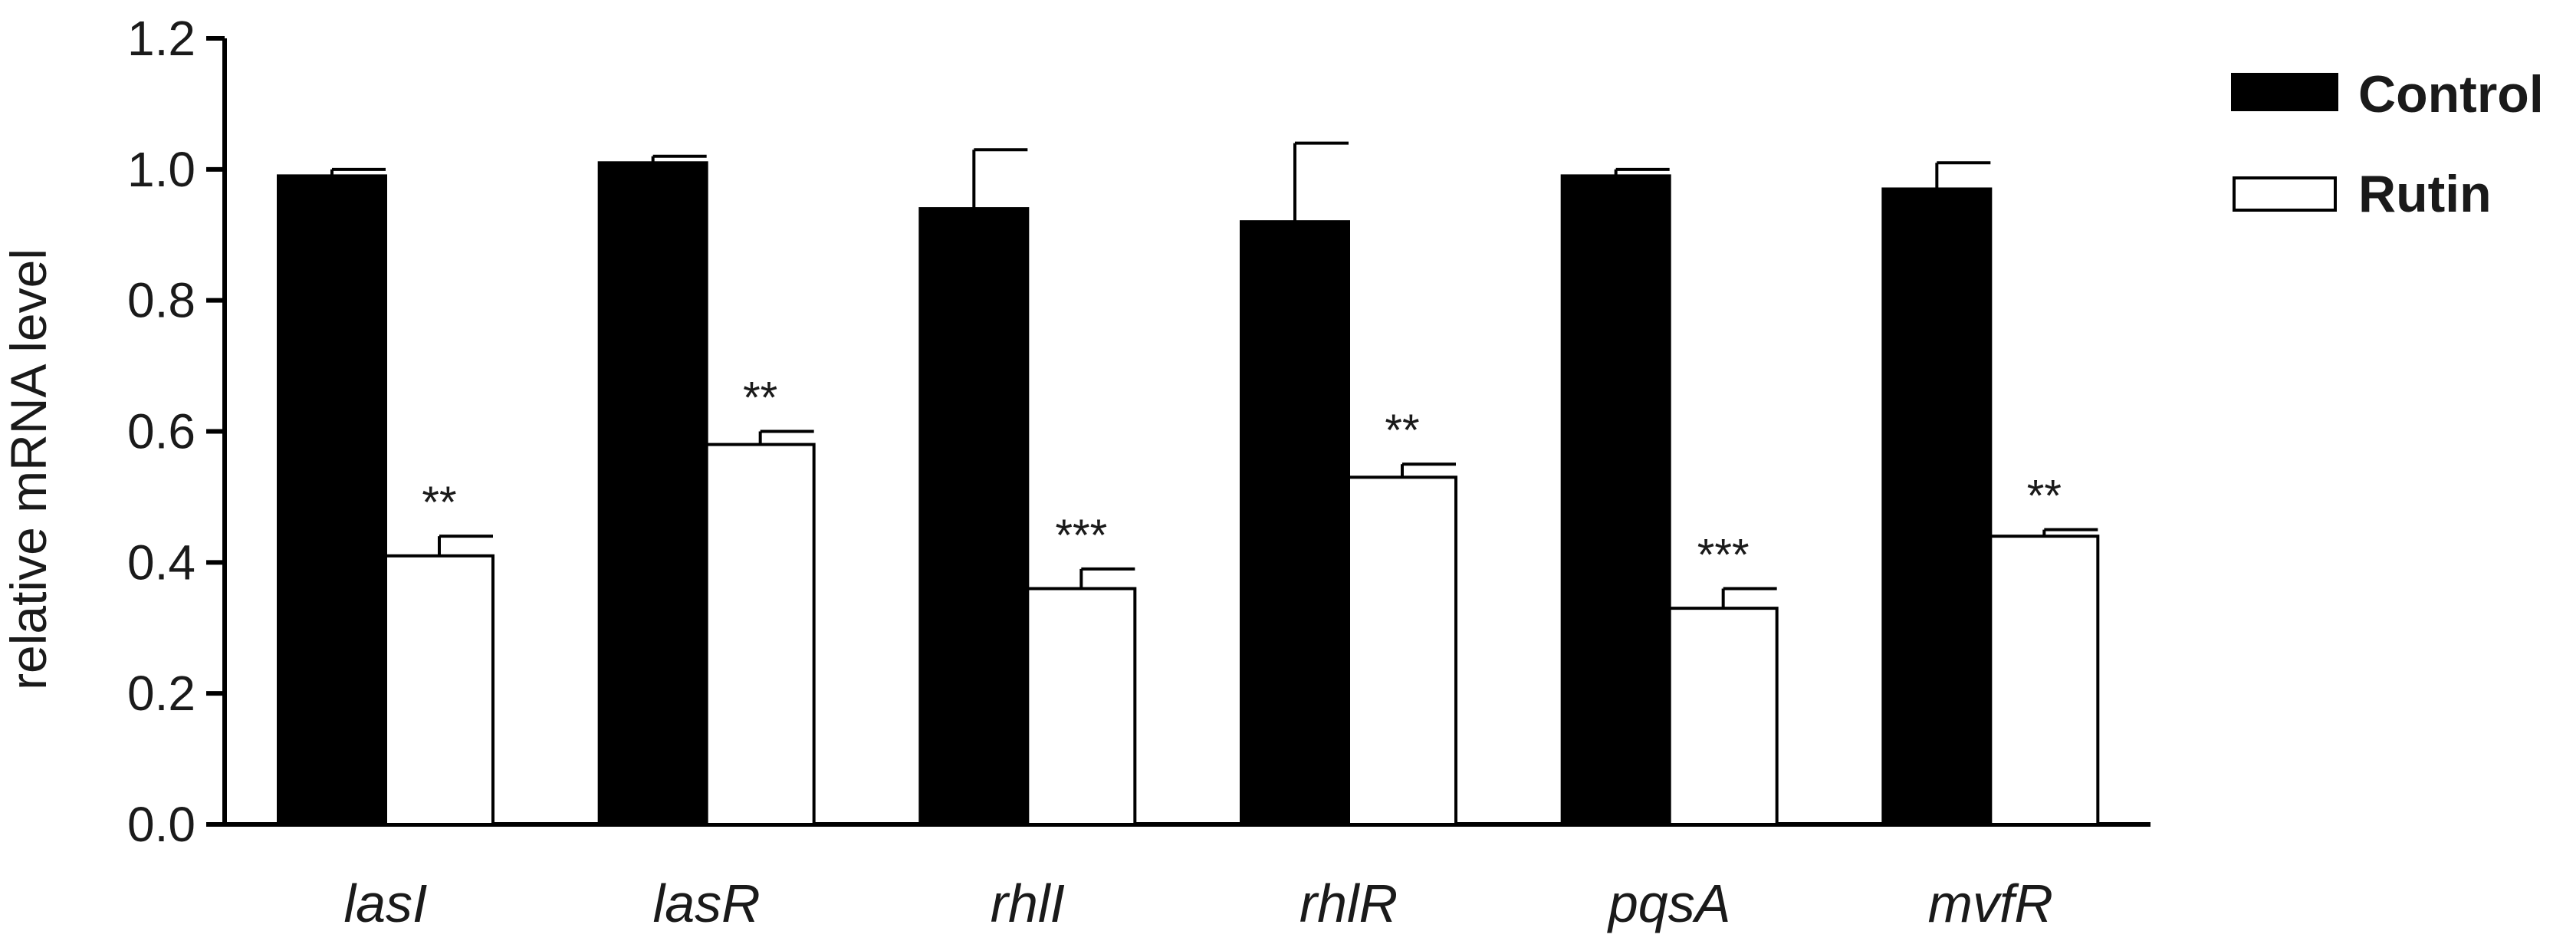 This screenshot has height=941, width=2576. I want to click on y-tick-label: 0.2, so click(161, 693).